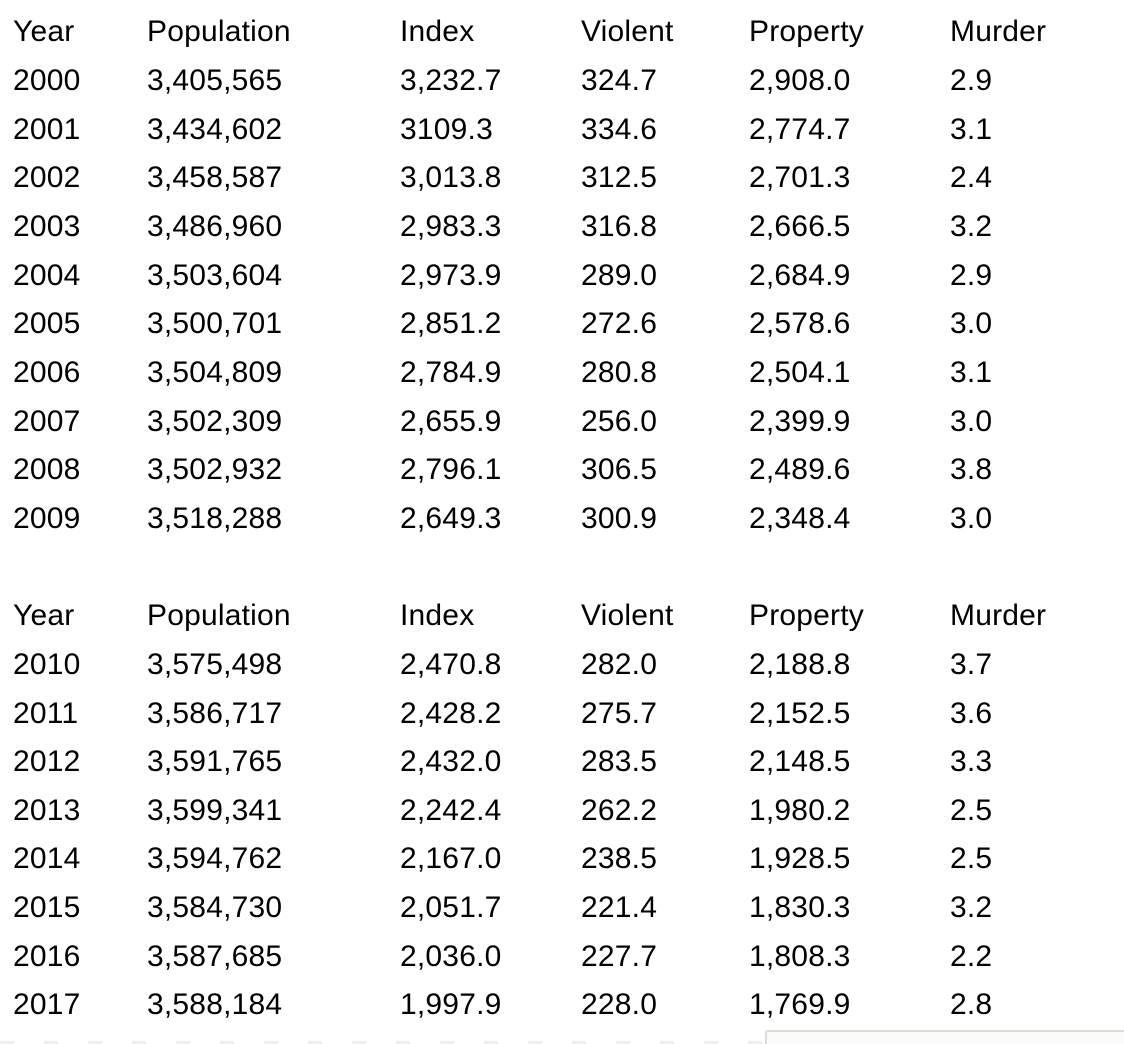  What do you see at coordinates (215, 226) in the screenshot?
I see `value-cell: 3,486,960` at bounding box center [215, 226].